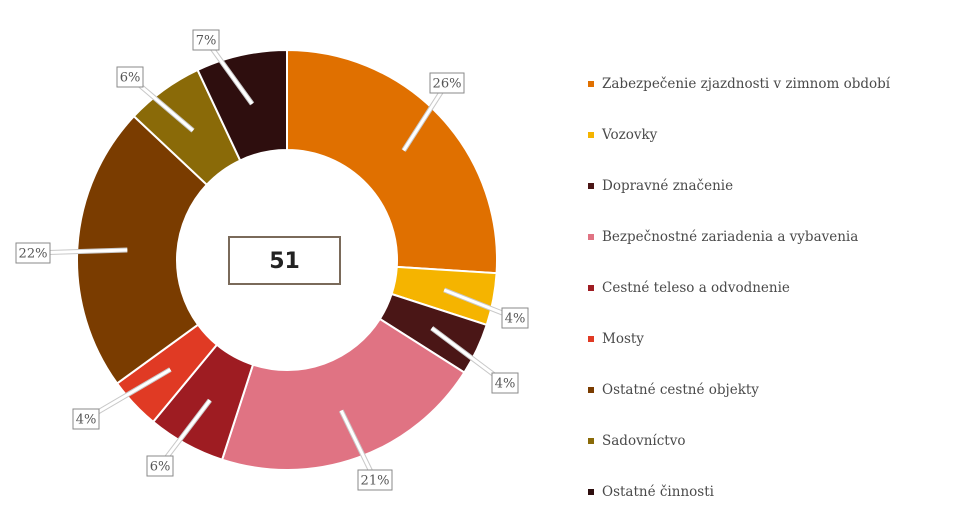  What do you see at coordinates (773, 389) in the screenshot?
I see `legend-item-7: Ostatné cestné objekty` at bounding box center [773, 389].